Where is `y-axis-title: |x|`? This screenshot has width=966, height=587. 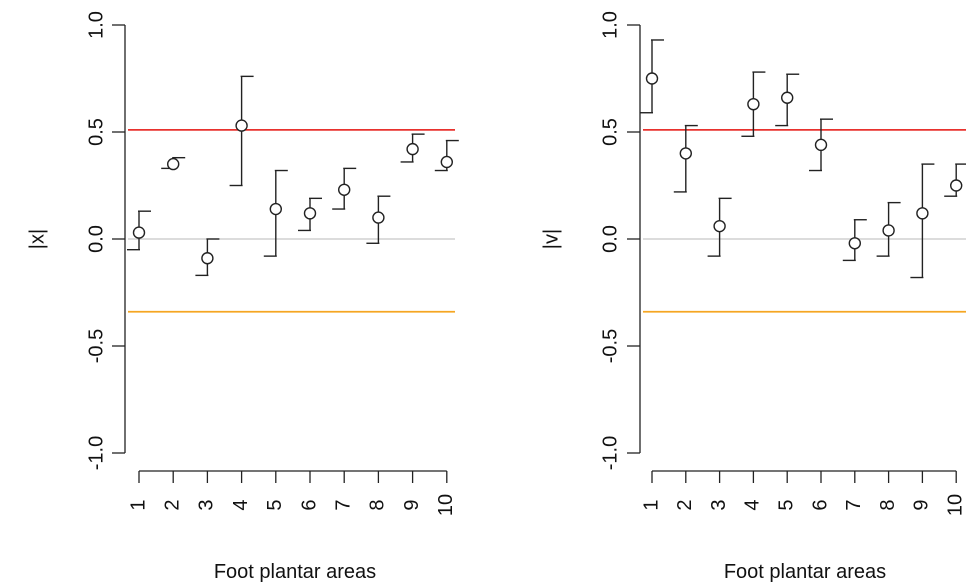 y-axis-title: |x| is located at coordinates (37, 239).